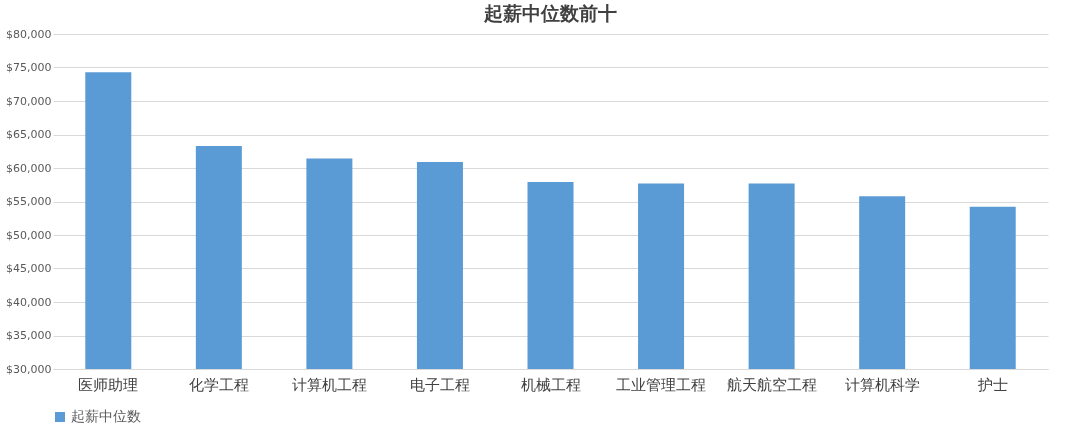  What do you see at coordinates (771, 384) in the screenshot?
I see `x-tick-label: 航天航空工程` at bounding box center [771, 384].